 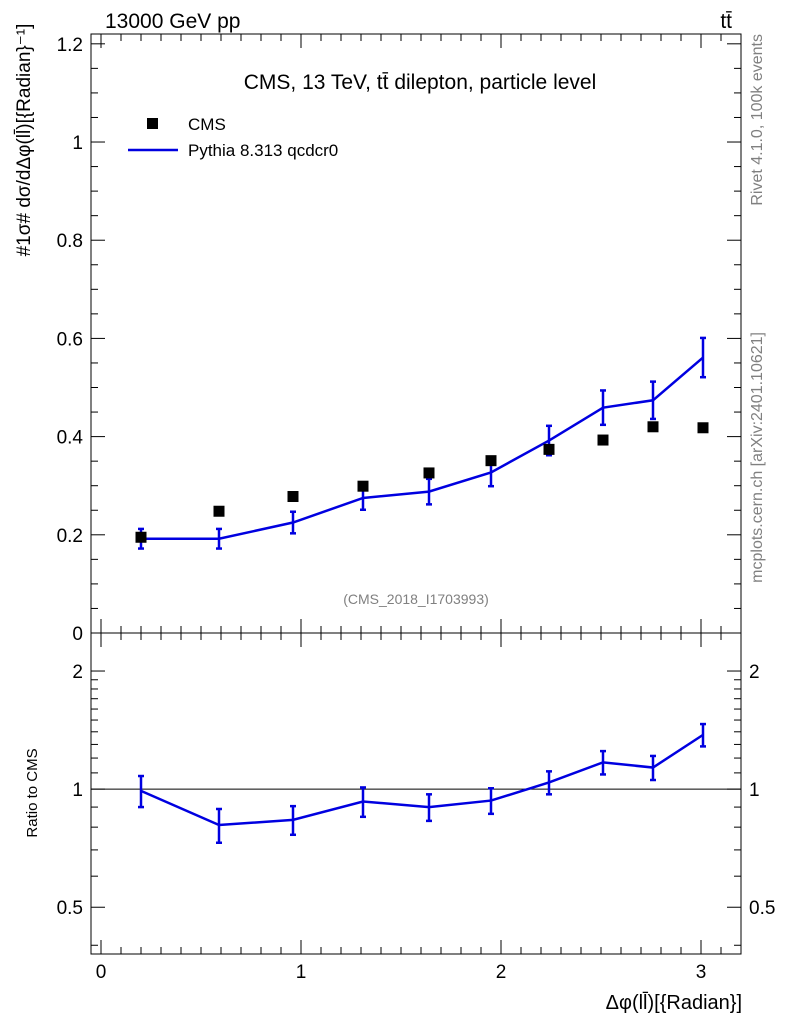 What do you see at coordinates (726, 21) in the screenshot?
I see `process-label: tt̄` at bounding box center [726, 21].